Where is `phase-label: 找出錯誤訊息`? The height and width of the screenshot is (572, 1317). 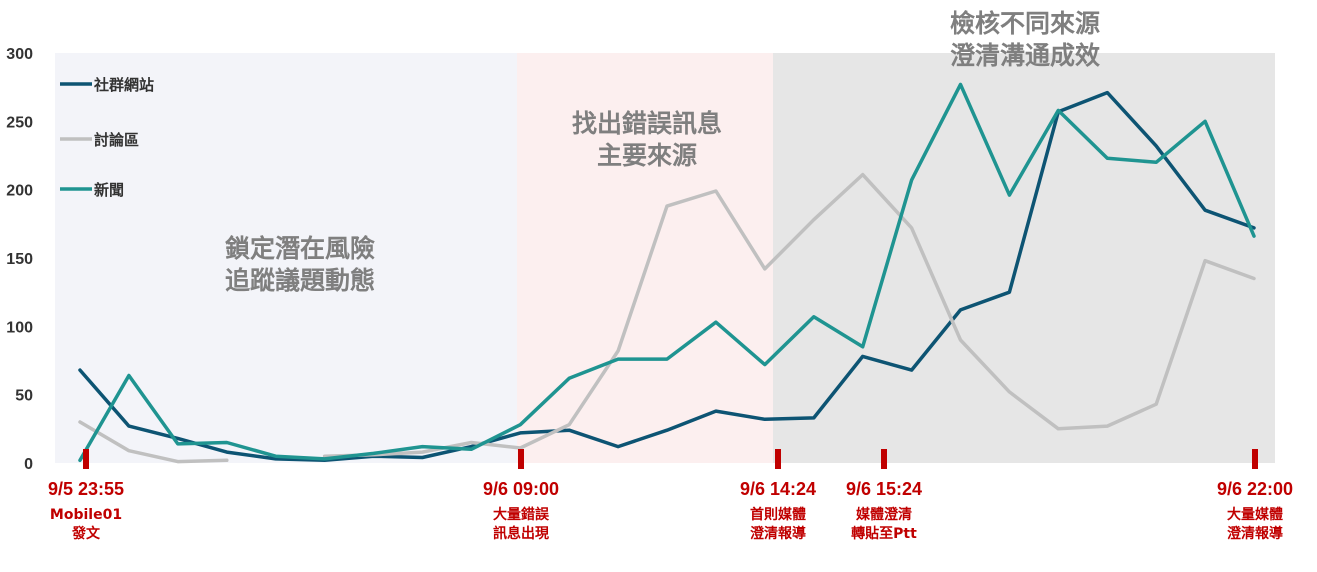
phase-label: 找出錯誤訊息 is located at coordinates (647, 123).